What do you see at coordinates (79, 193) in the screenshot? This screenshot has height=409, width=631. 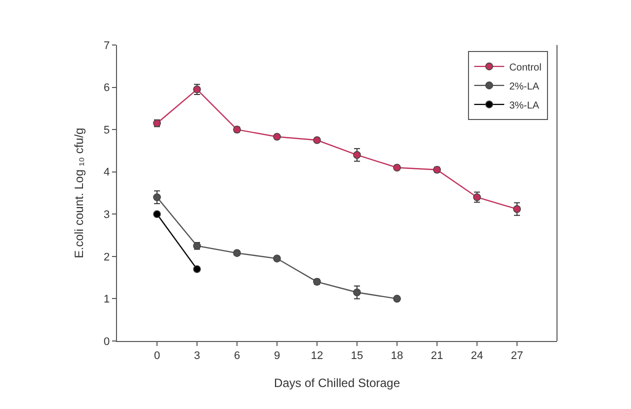 I see `y-axis-title: E.coli count. Log ₁₀ cfu/g` at bounding box center [79, 193].